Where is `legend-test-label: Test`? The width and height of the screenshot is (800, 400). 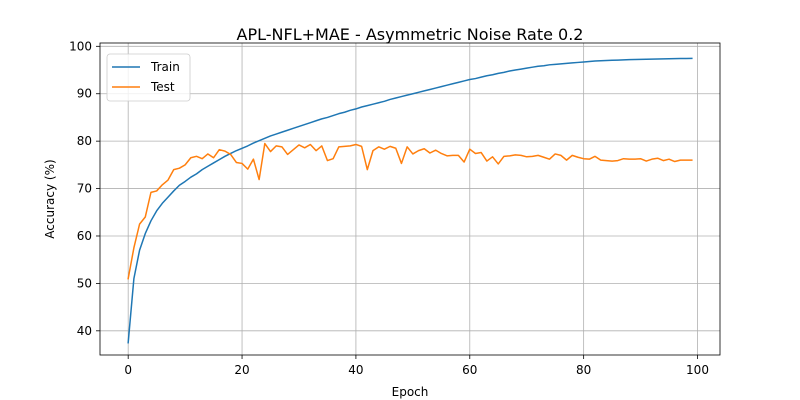
legend-test-label: Test is located at coordinates (162, 87).